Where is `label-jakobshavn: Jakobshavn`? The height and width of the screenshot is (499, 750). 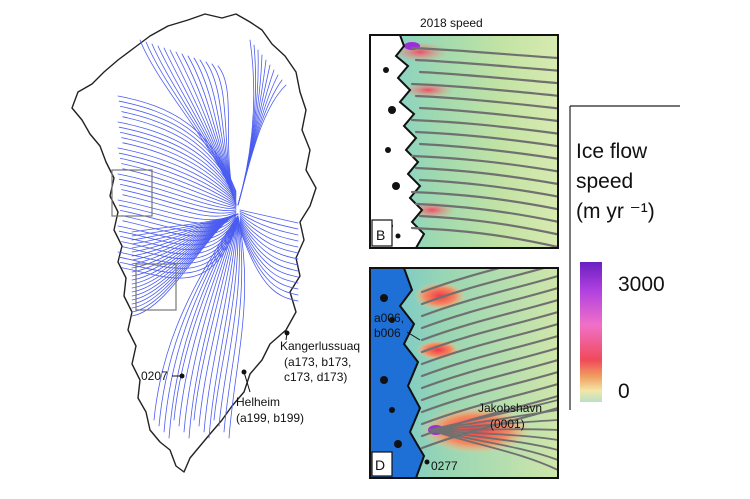 label-jakobshavn: Jakobshavn is located at coordinates (510, 408).